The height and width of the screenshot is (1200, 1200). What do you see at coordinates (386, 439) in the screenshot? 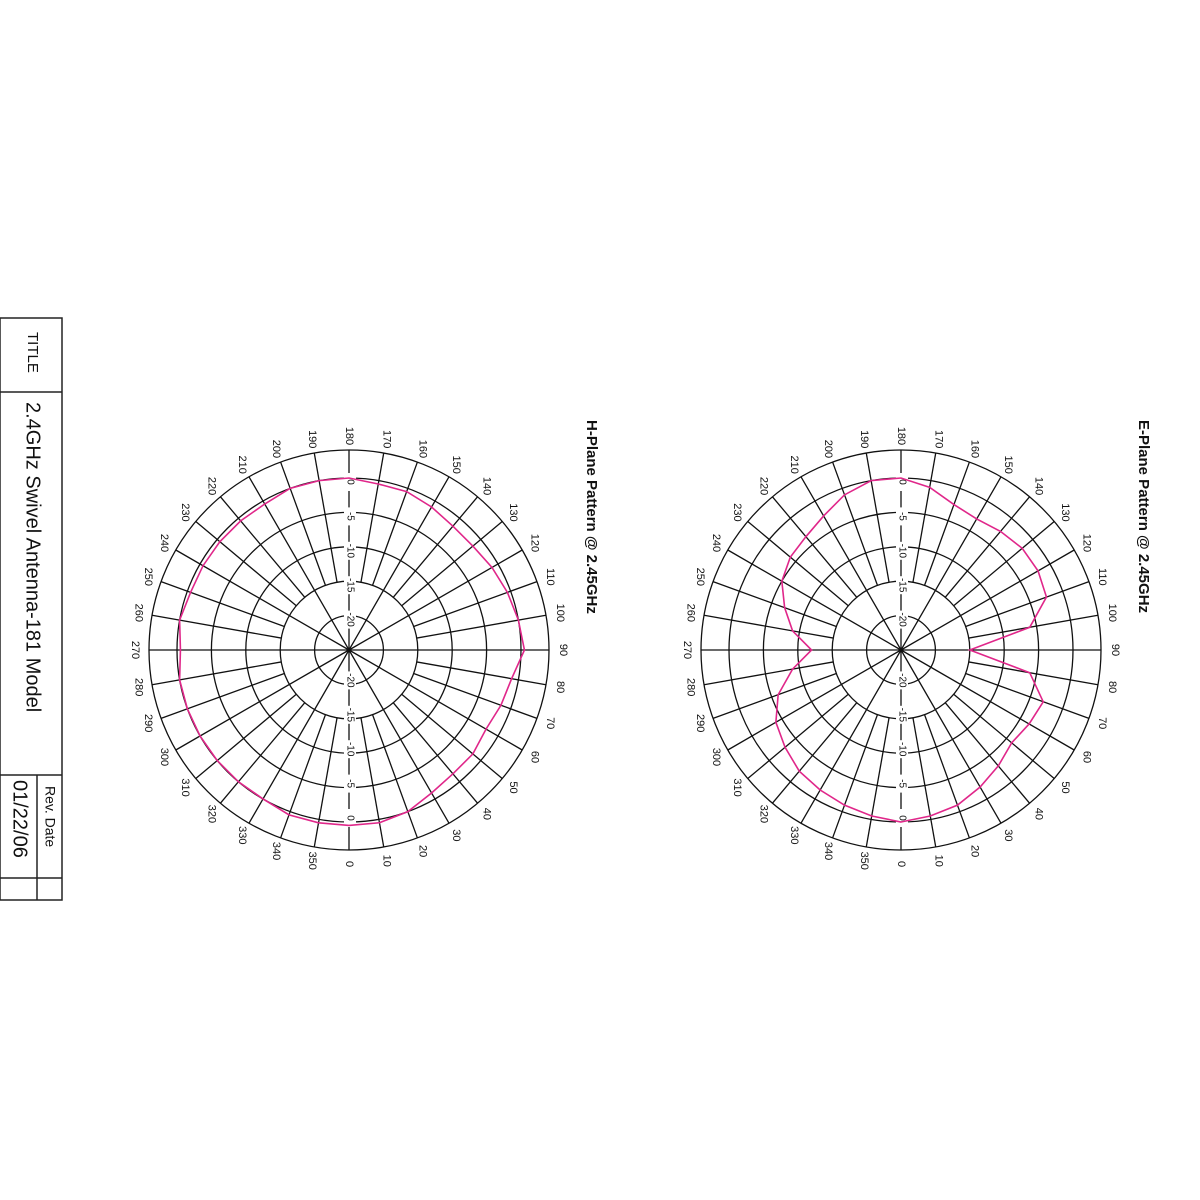
I see `angle-label: 170` at bounding box center [386, 439].